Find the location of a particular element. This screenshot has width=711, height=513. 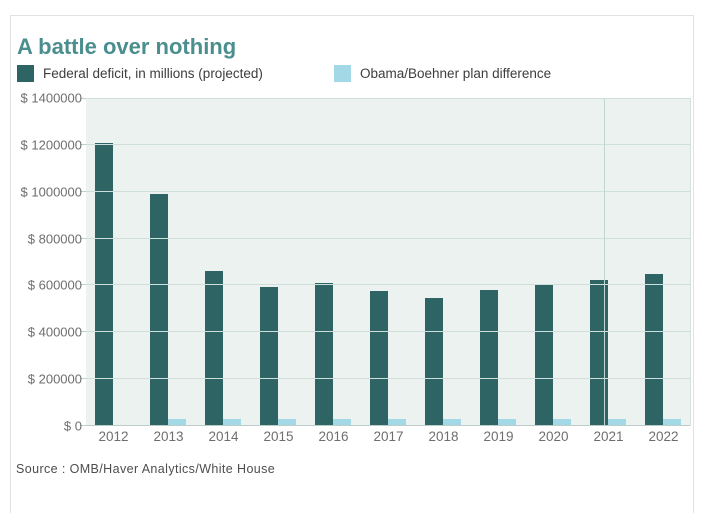

y-axis-tick-label: $ 200000 is located at coordinates (54, 379).